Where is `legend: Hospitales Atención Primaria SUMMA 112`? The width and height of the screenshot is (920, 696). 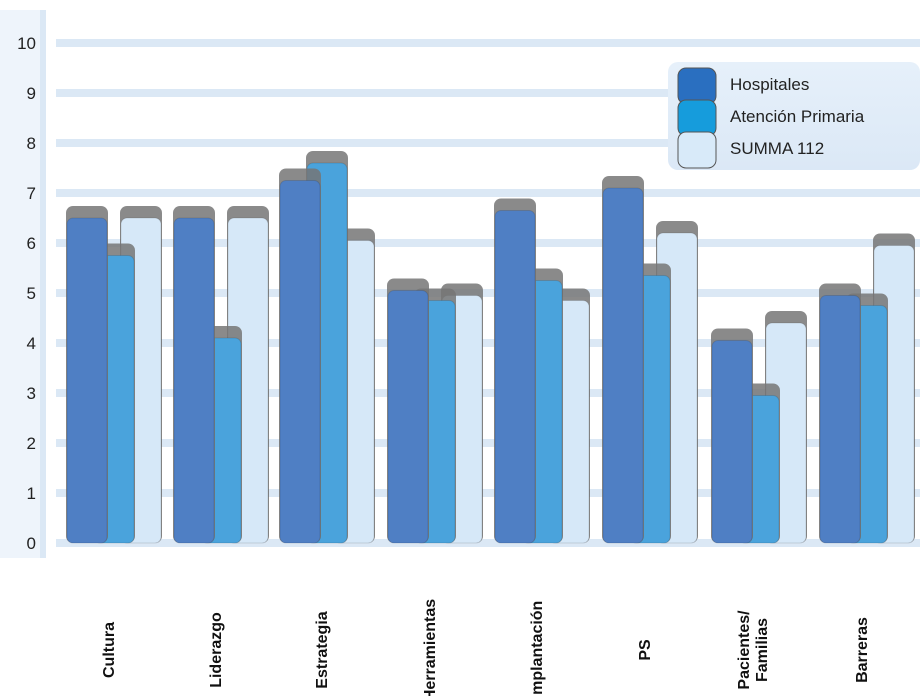
legend: Hospitales Atención Primaria SUMMA 112 is located at coordinates (794, 116).